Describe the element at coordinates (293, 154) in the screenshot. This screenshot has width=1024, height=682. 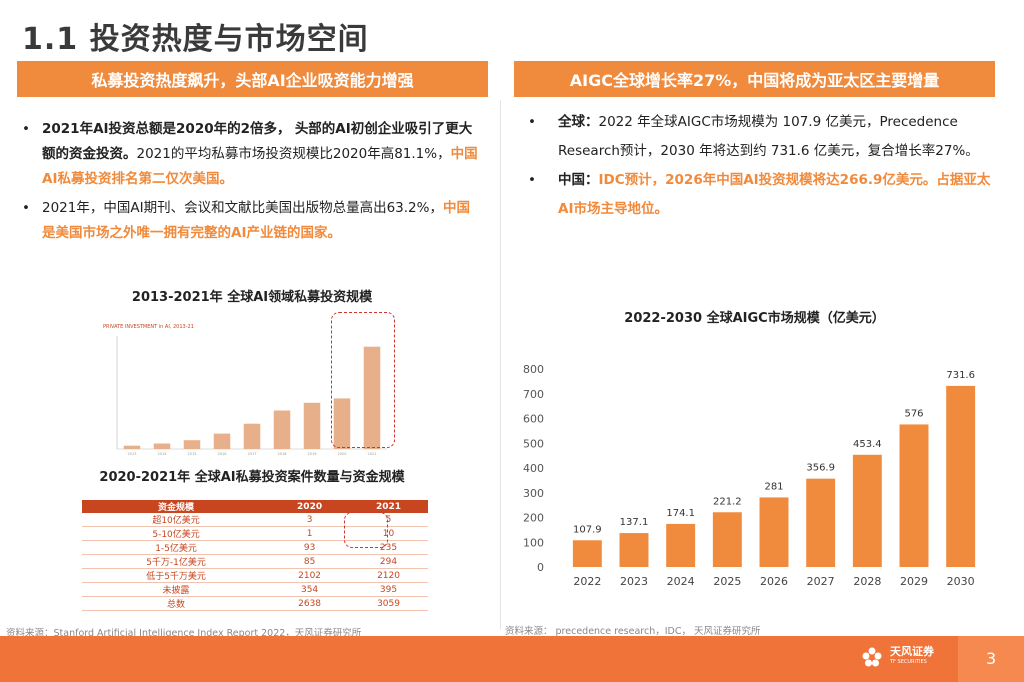
I see `bullet-normal-text: 2021的平均私募市场投资规模比2020年高81.1%，` at that location.